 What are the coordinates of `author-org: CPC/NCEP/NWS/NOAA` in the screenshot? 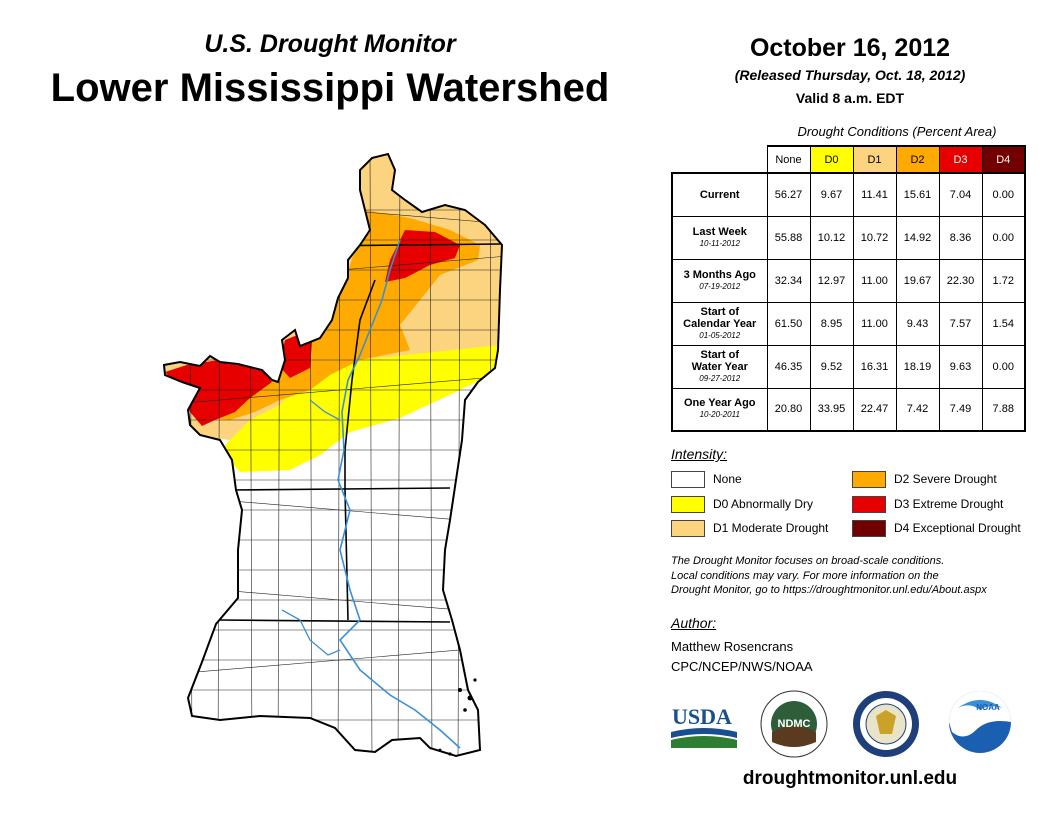 It's located at (742, 666).